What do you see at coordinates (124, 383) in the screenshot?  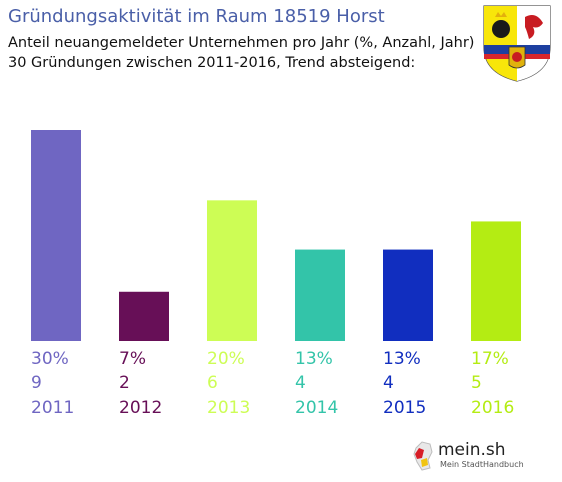 I see `count-label-2012: 2` at bounding box center [124, 383].